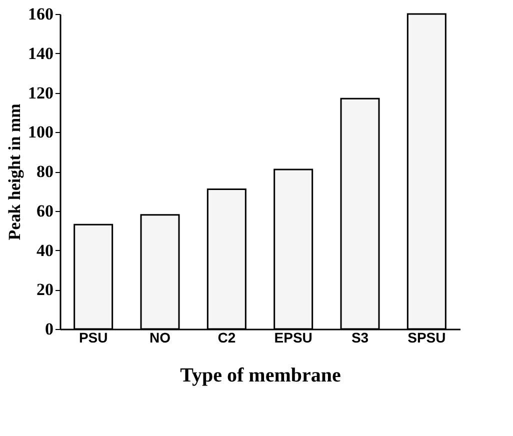  I want to click on y-tick-label: 140, so click(41, 53).